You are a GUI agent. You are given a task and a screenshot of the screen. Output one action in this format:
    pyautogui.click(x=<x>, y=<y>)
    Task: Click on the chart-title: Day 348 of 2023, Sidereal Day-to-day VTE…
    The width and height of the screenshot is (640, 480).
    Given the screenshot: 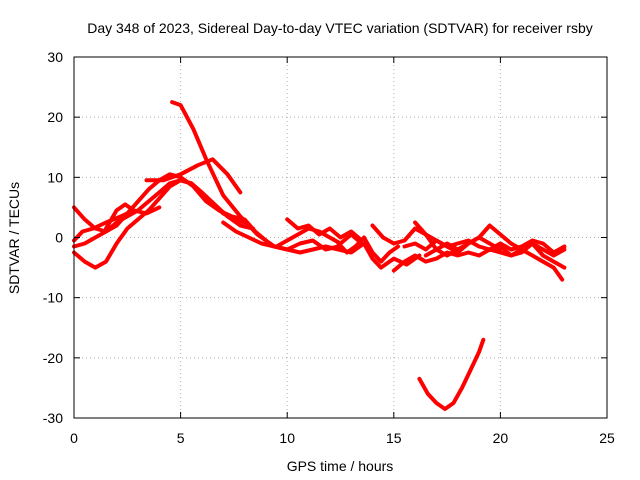 What is the action you would take?
    pyautogui.click(x=340, y=28)
    